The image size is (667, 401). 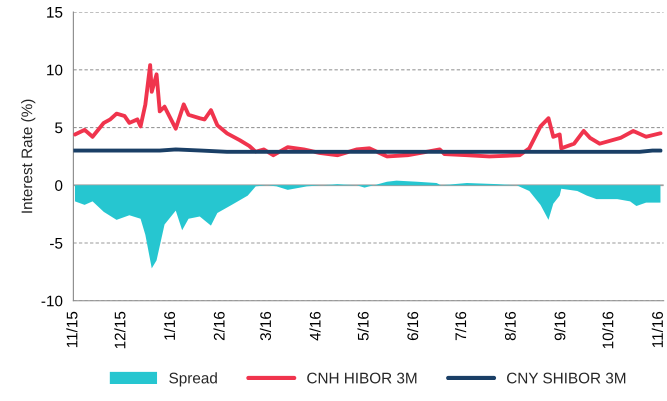 What do you see at coordinates (363, 326) in the screenshot?
I see `x-tick-label: 5/16` at bounding box center [363, 326].